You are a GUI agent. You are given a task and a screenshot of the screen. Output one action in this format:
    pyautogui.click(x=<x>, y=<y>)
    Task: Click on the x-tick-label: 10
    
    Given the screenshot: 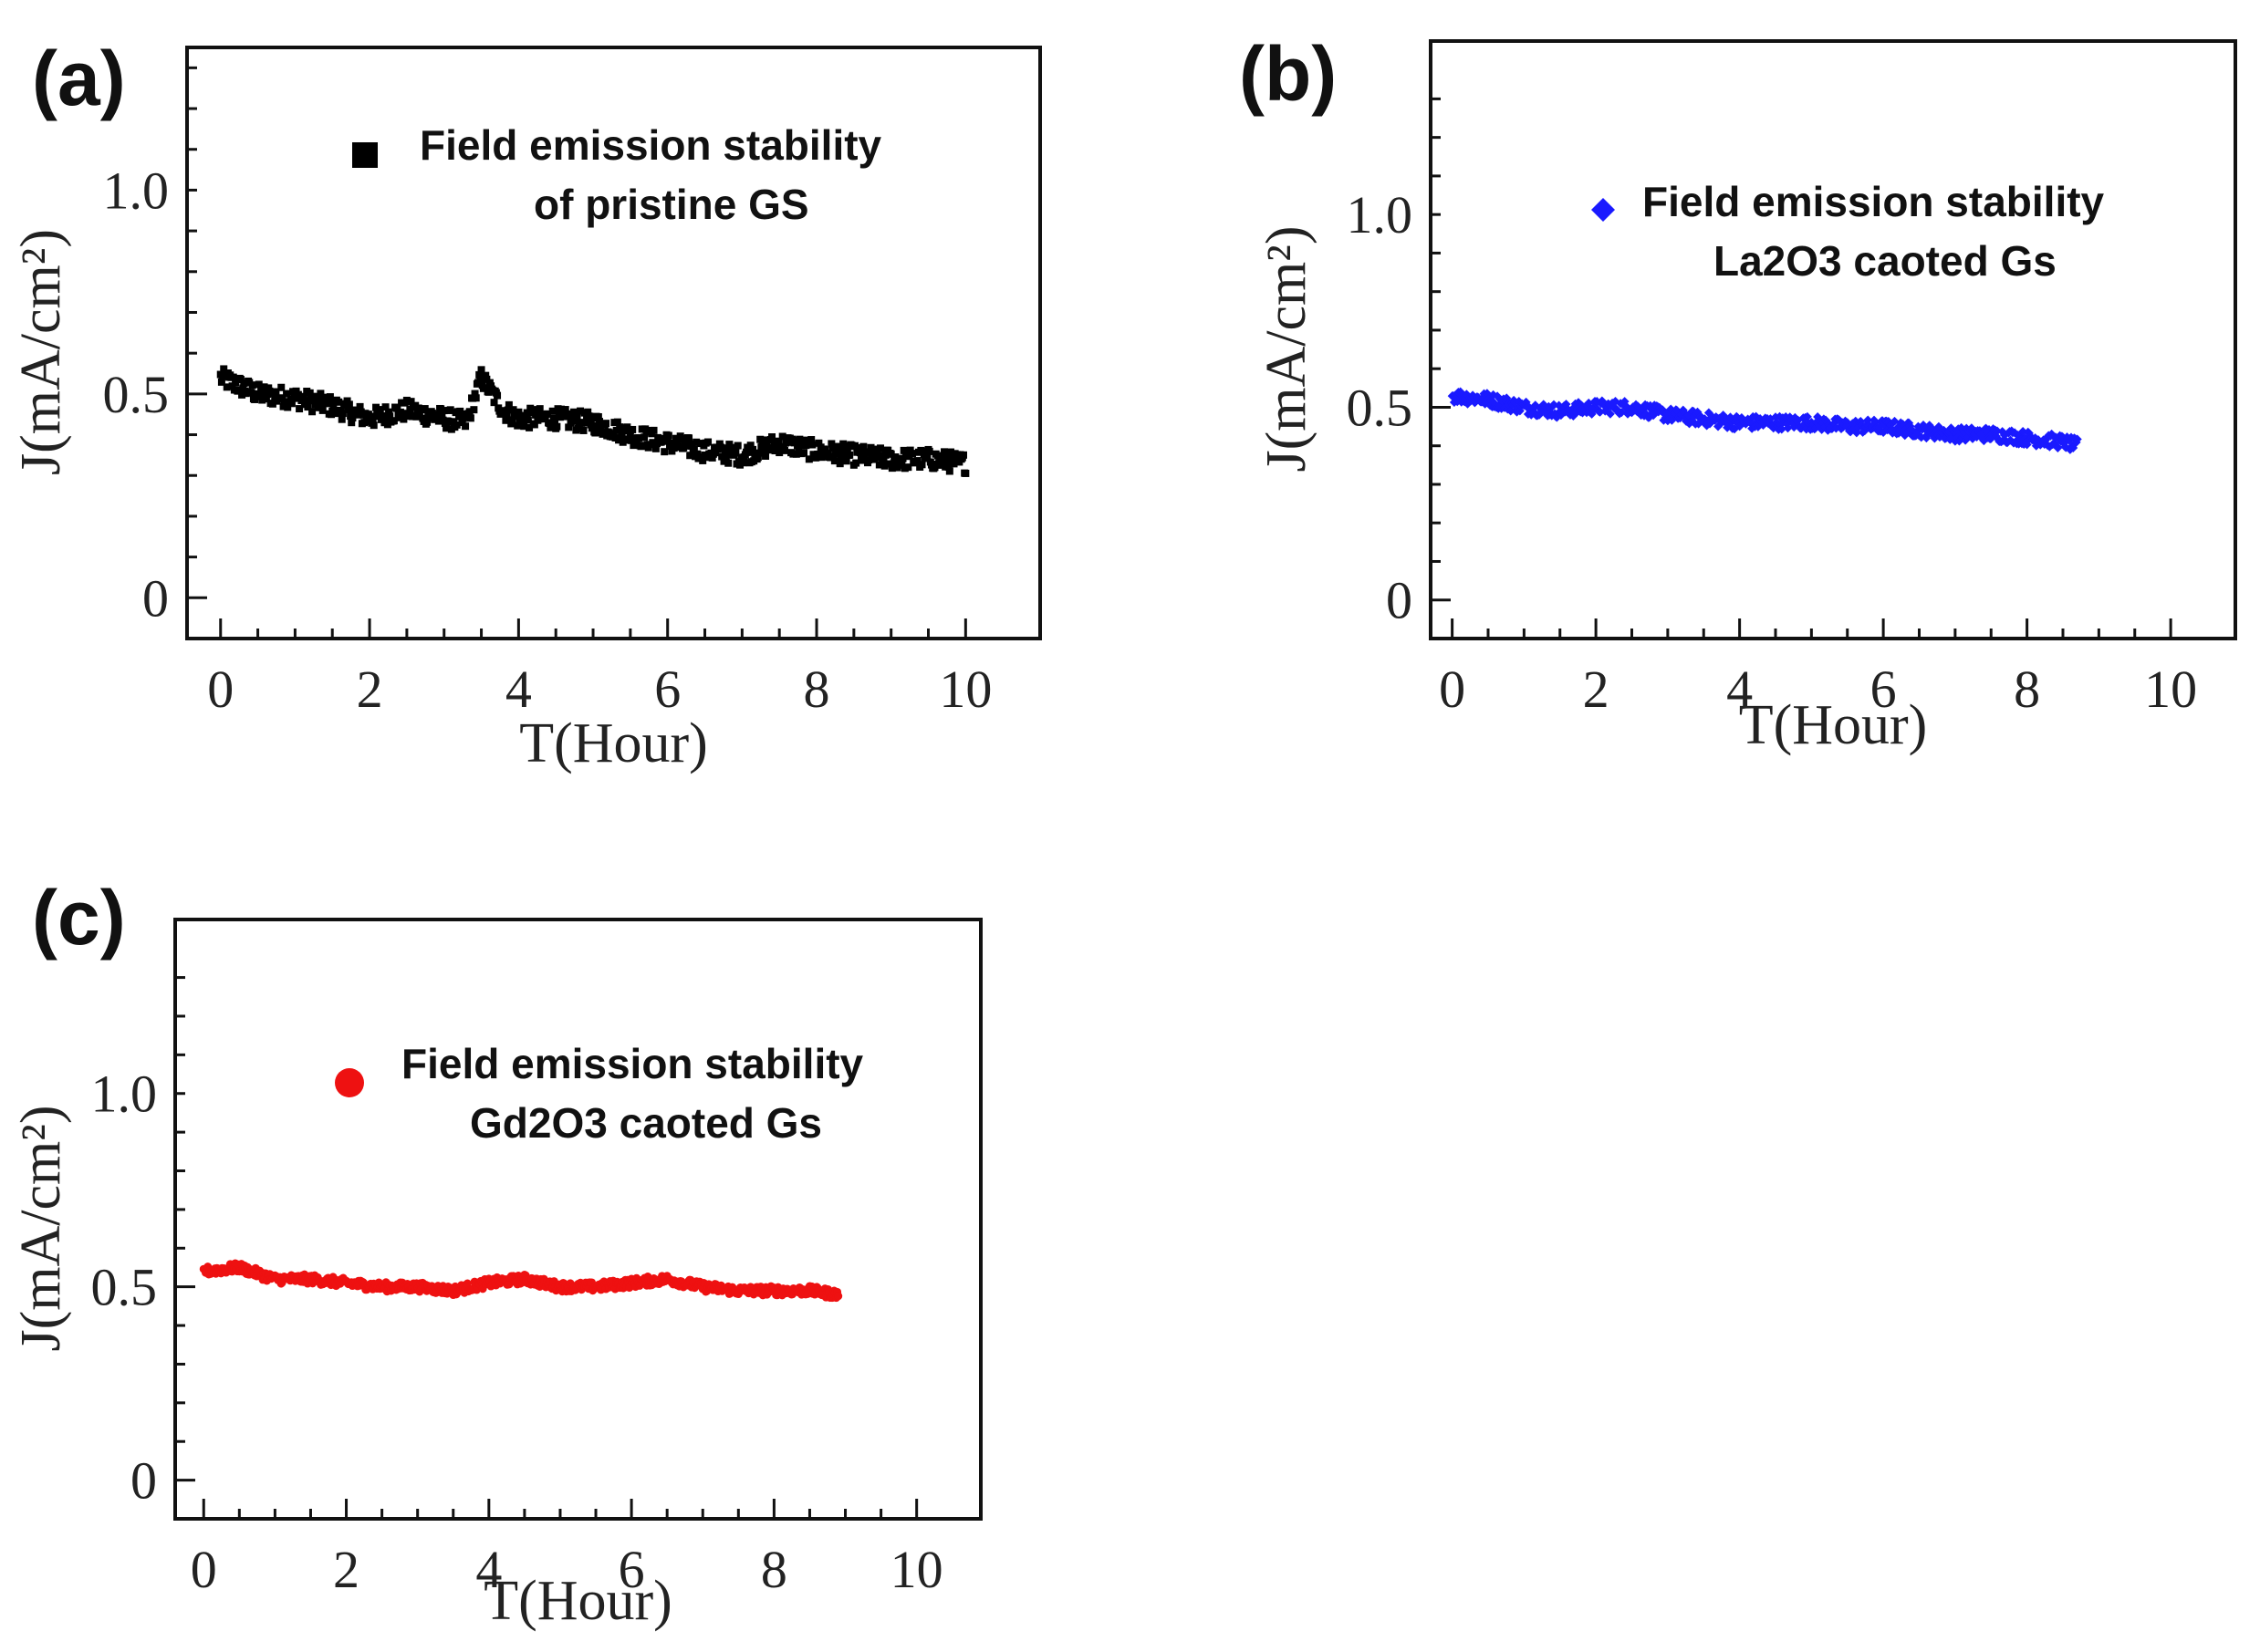 What is the action you would take?
    pyautogui.click(x=2171, y=690)
    